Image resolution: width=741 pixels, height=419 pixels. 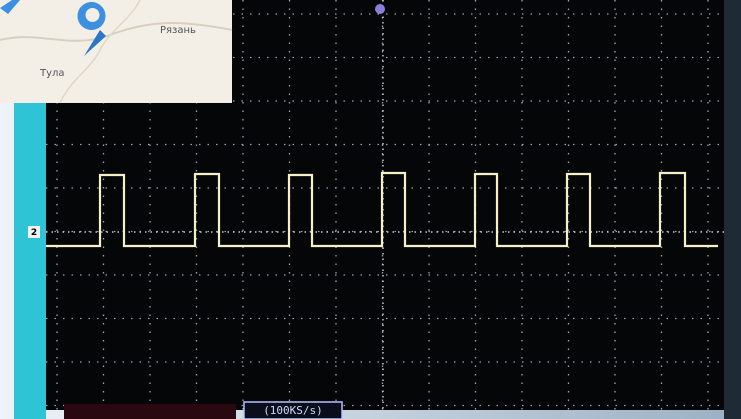 I want to click on map-border, so click(x=100, y=52).